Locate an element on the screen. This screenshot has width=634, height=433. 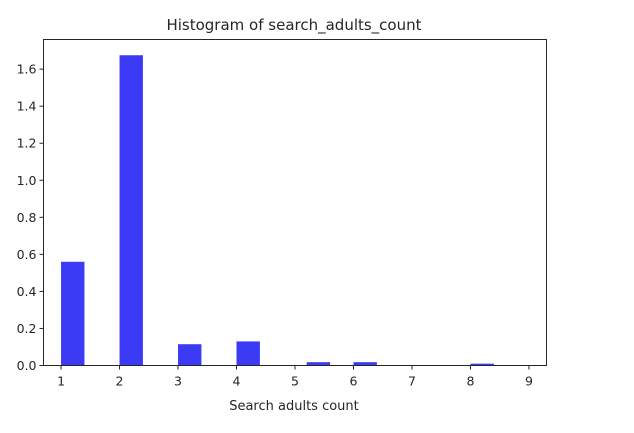
chart-title: Histogram of search_adults_count is located at coordinates (293, 25).